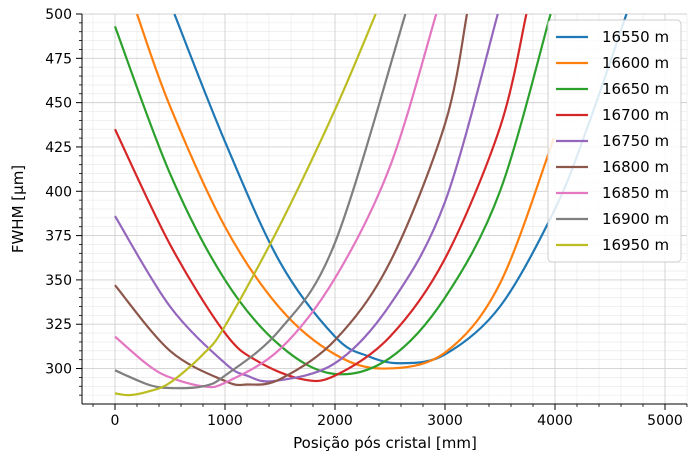 Image resolution: width=689 pixels, height=460 pixels. I want to click on x-tick-label: 0, so click(115, 421).